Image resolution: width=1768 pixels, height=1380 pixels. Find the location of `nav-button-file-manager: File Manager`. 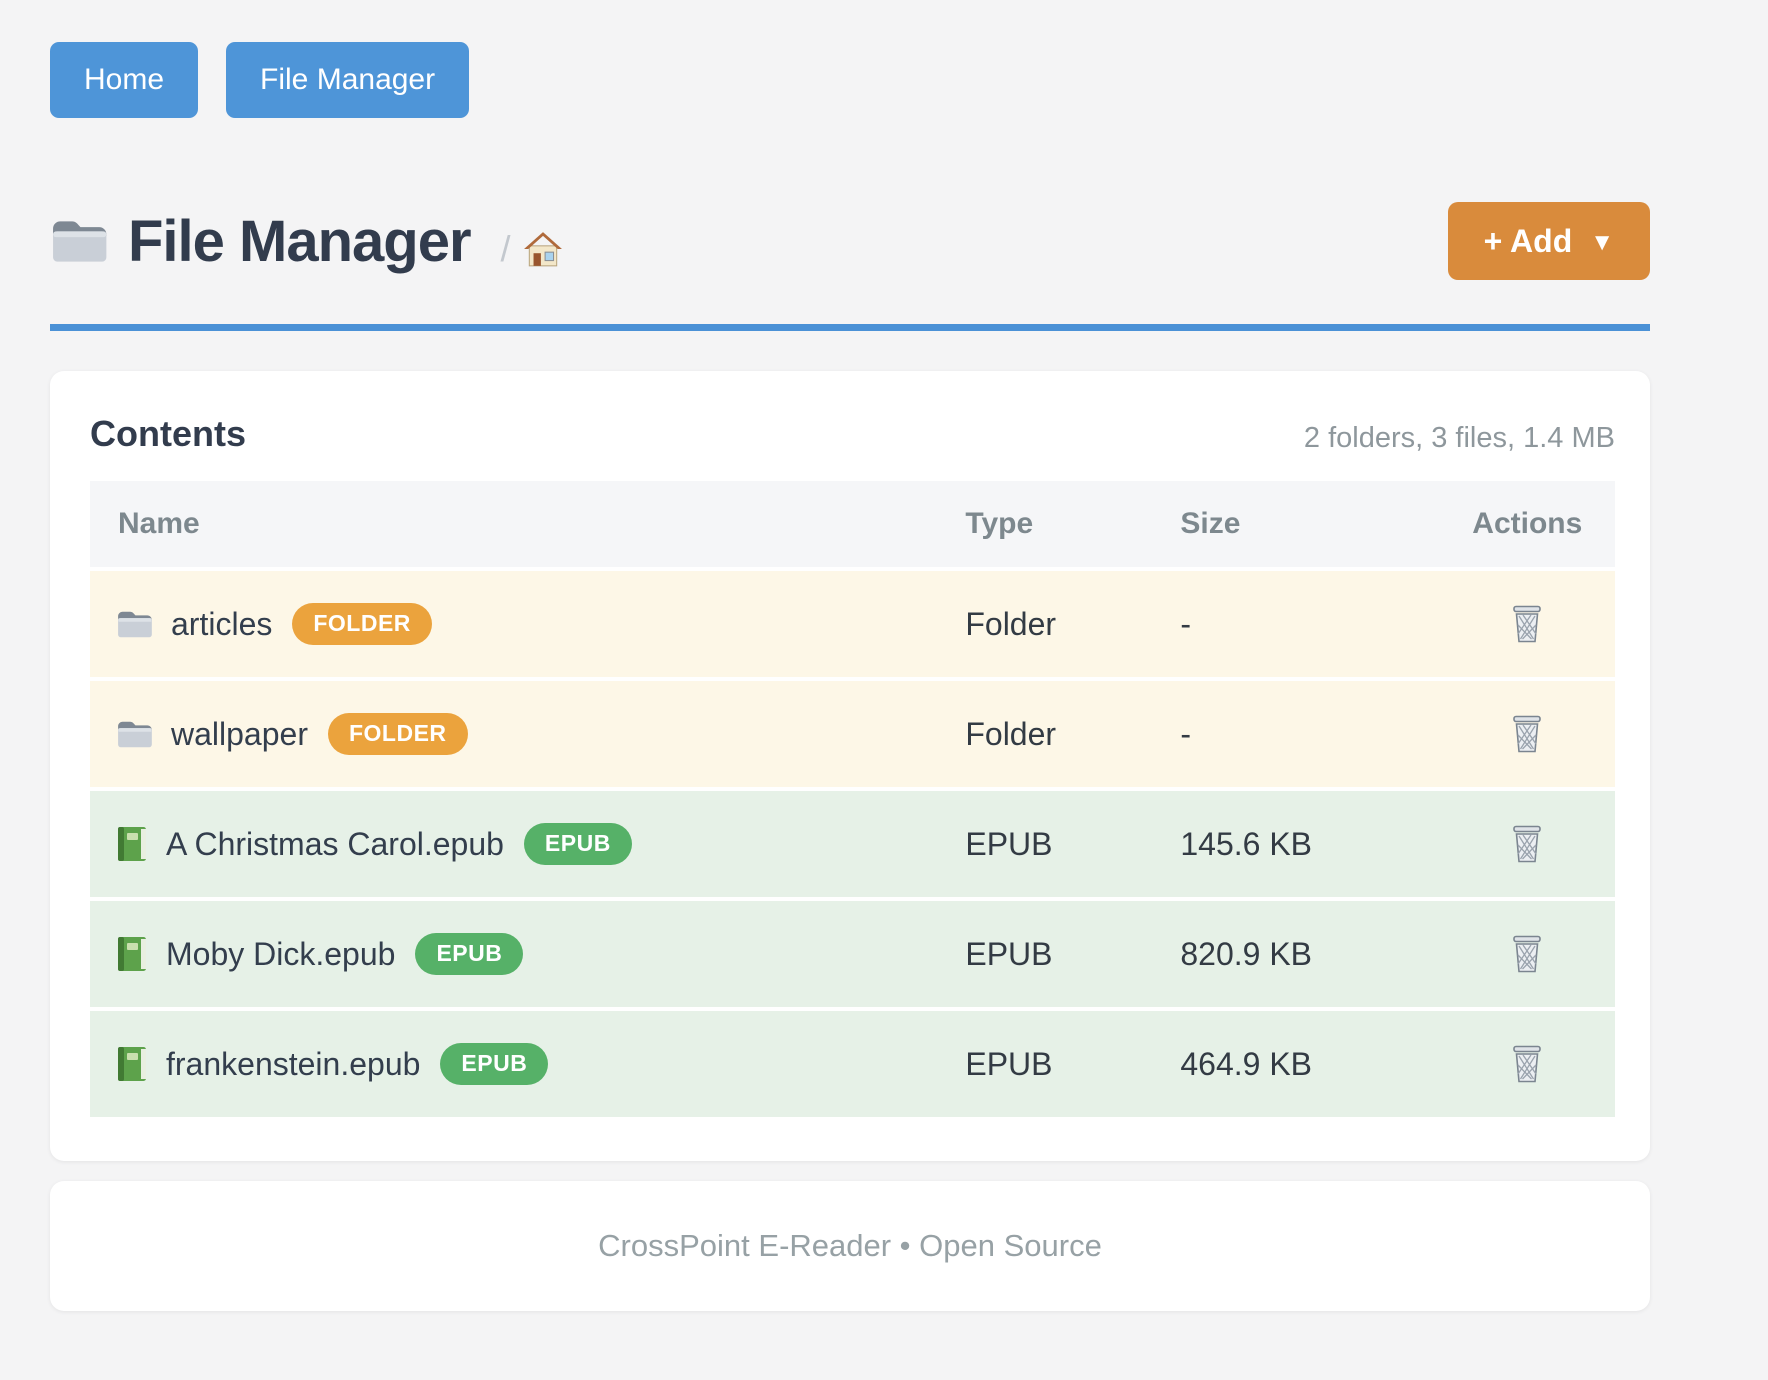

nav-button-file-manager: File Manager is located at coordinates (348, 80).